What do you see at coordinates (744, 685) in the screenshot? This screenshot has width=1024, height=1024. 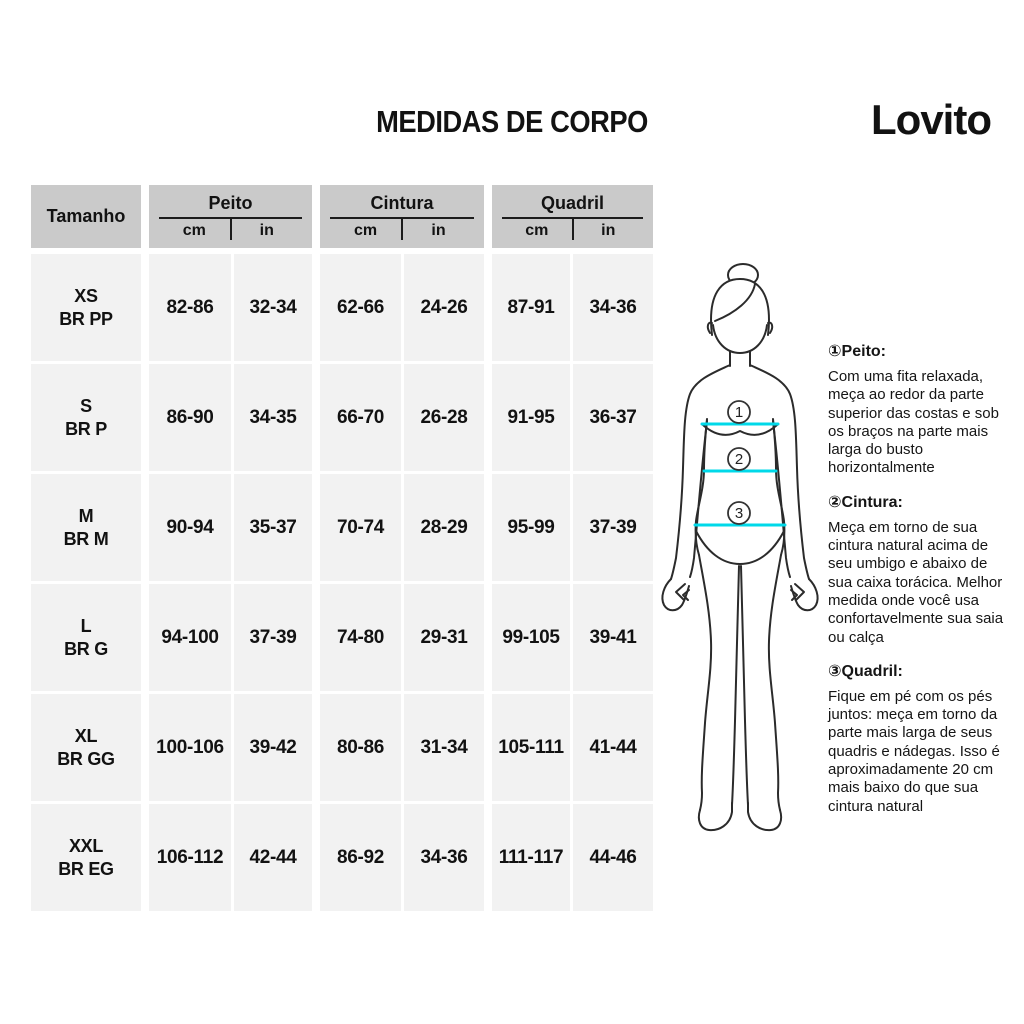 I see `leg-inner-right` at bounding box center [744, 685].